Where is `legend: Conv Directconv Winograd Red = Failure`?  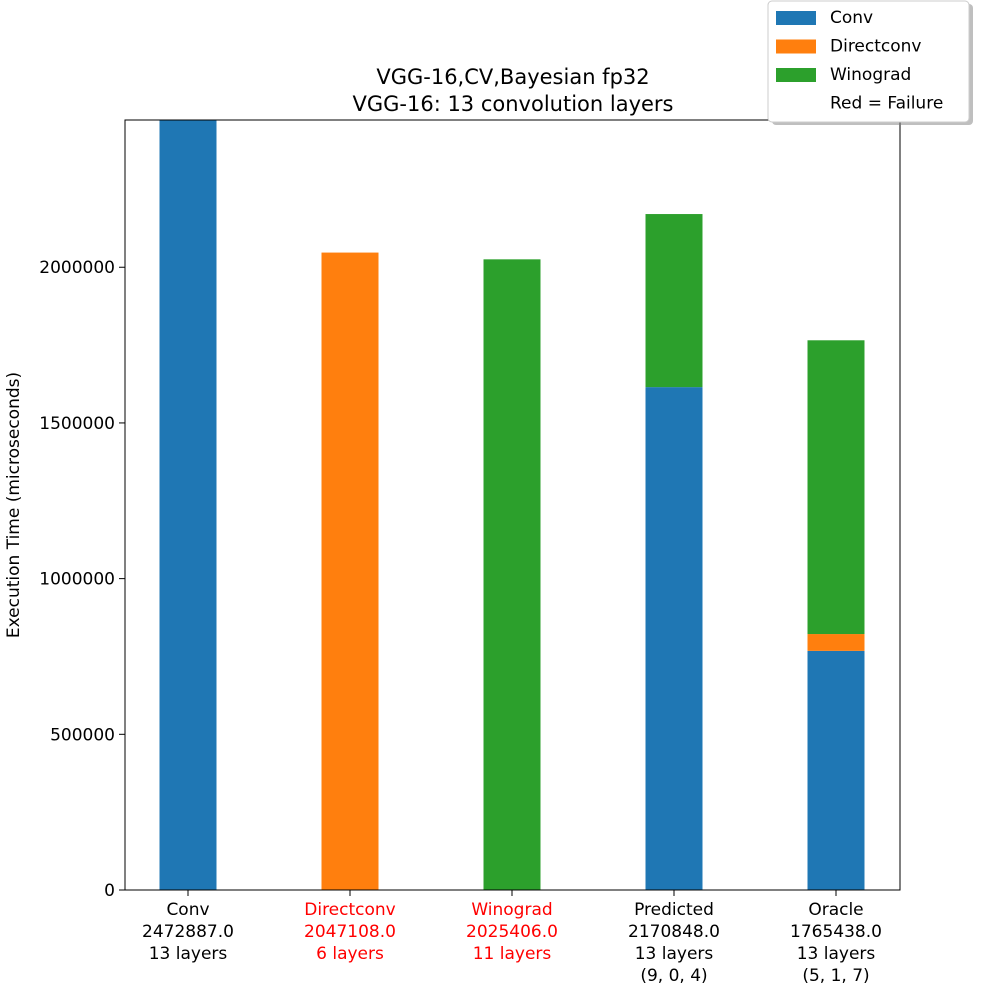
legend: Conv Directconv Winograd Red = Failure is located at coordinates (870, 62).